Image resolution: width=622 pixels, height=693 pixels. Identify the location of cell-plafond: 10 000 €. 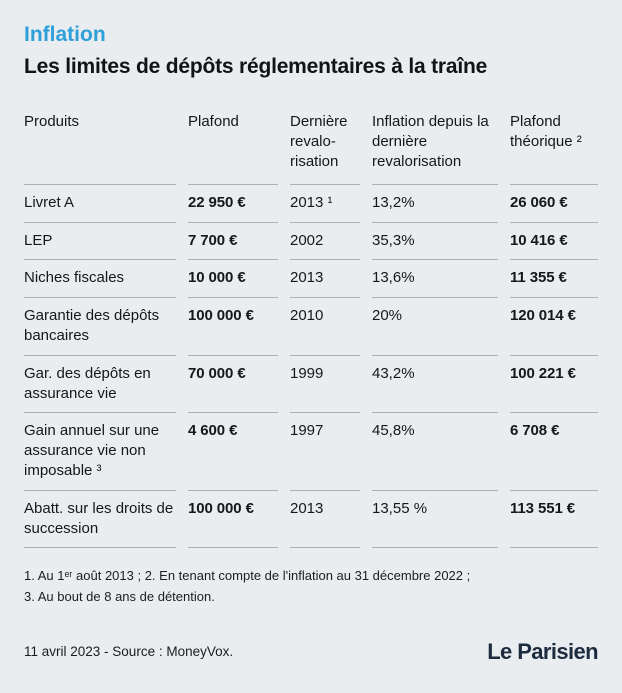
(233, 279).